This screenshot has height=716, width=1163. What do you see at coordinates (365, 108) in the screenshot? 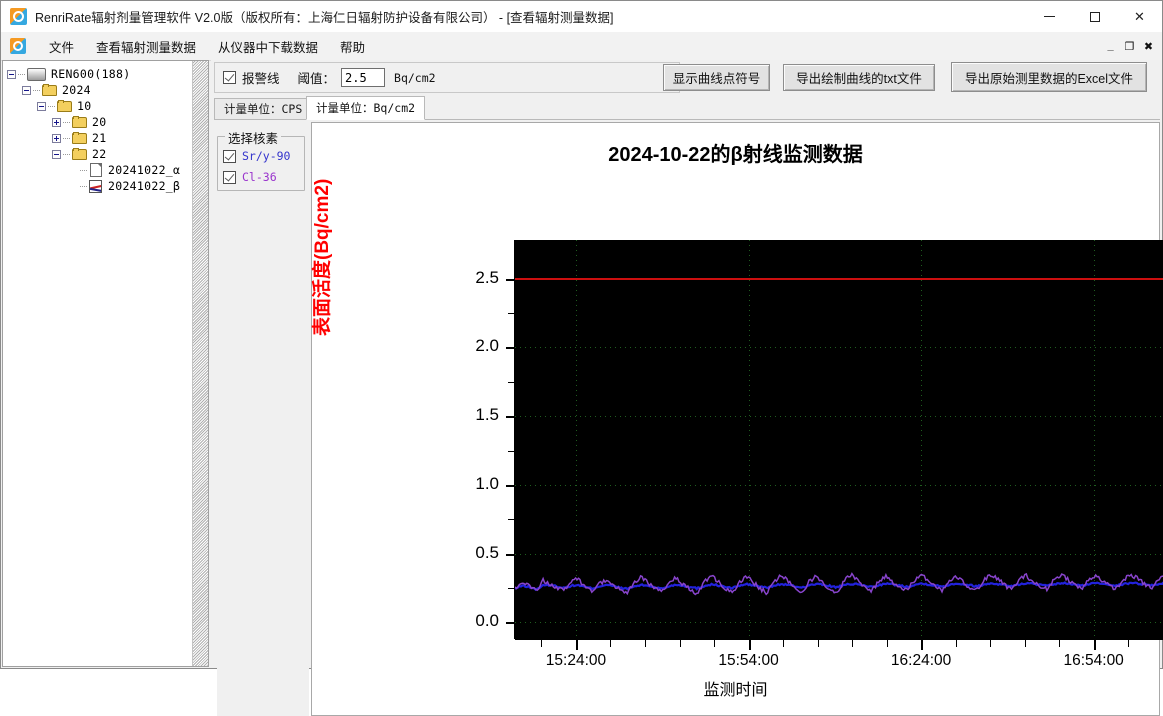
I see `tab-unit-bqcm2: 计量单位：Bq/cm2` at bounding box center [365, 108].